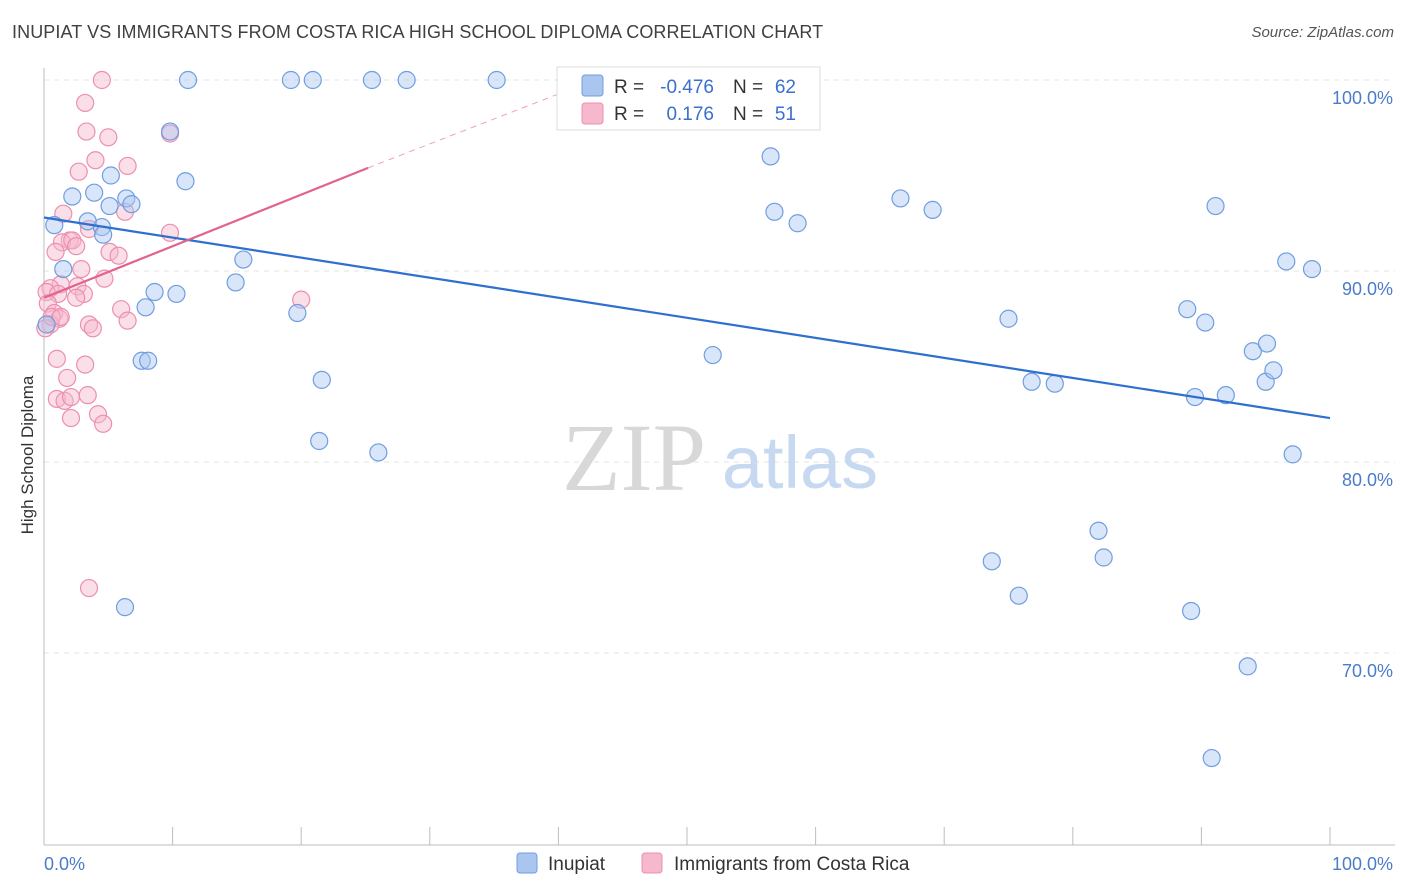 The height and width of the screenshot is (892, 1406). I want to click on x-tick-labels: 0.0% 100.0%, so click(718, 864).